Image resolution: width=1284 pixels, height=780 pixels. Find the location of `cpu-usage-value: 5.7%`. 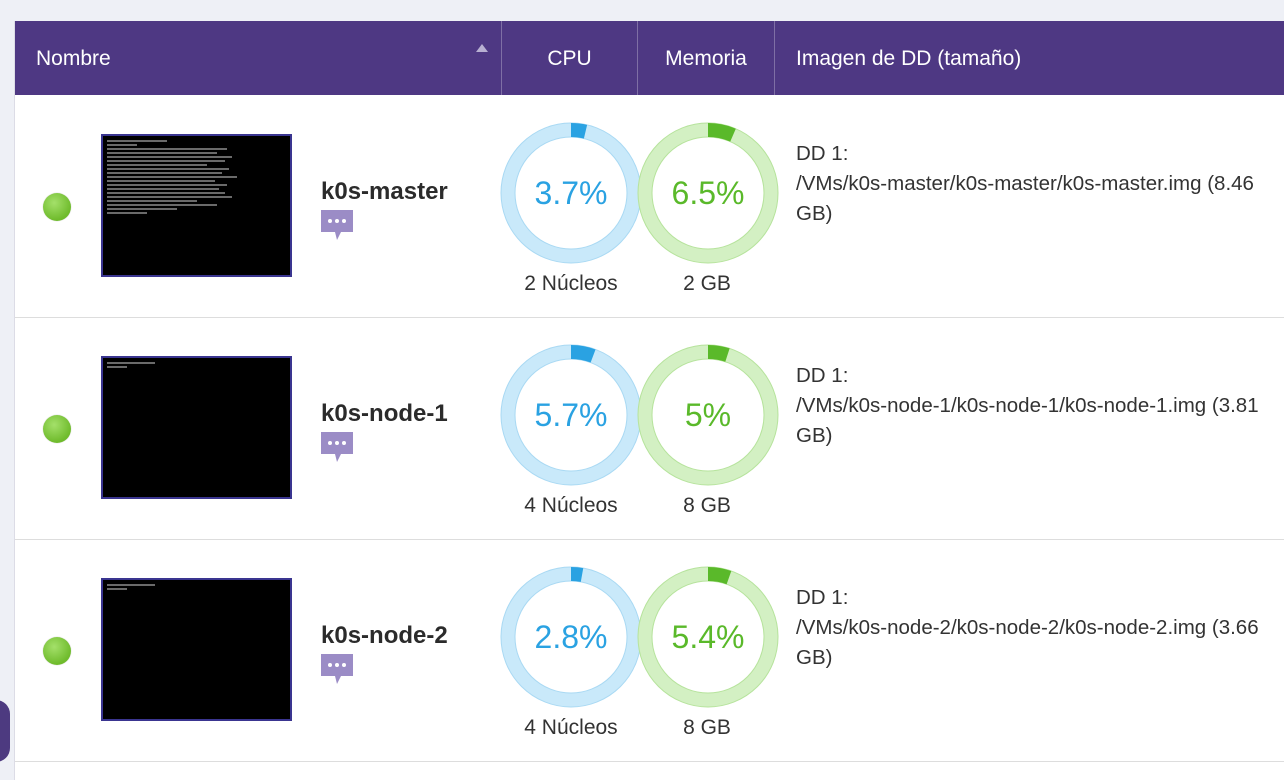

cpu-usage-value: 5.7% is located at coordinates (571, 415).